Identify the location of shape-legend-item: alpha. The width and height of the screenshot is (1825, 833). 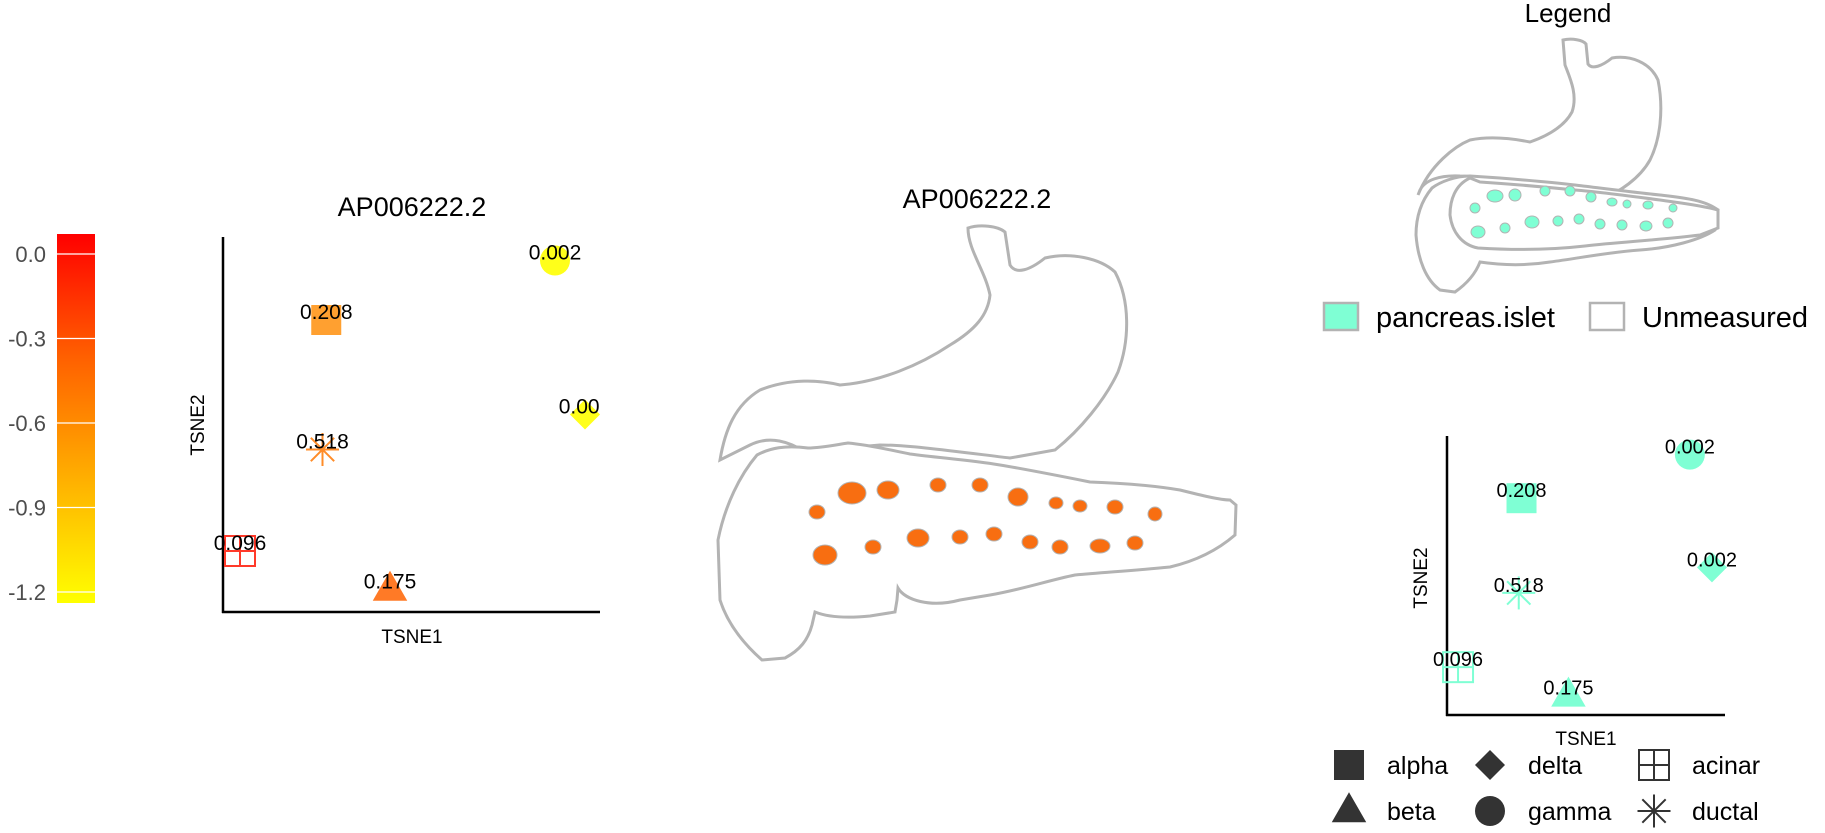
(1391, 765).